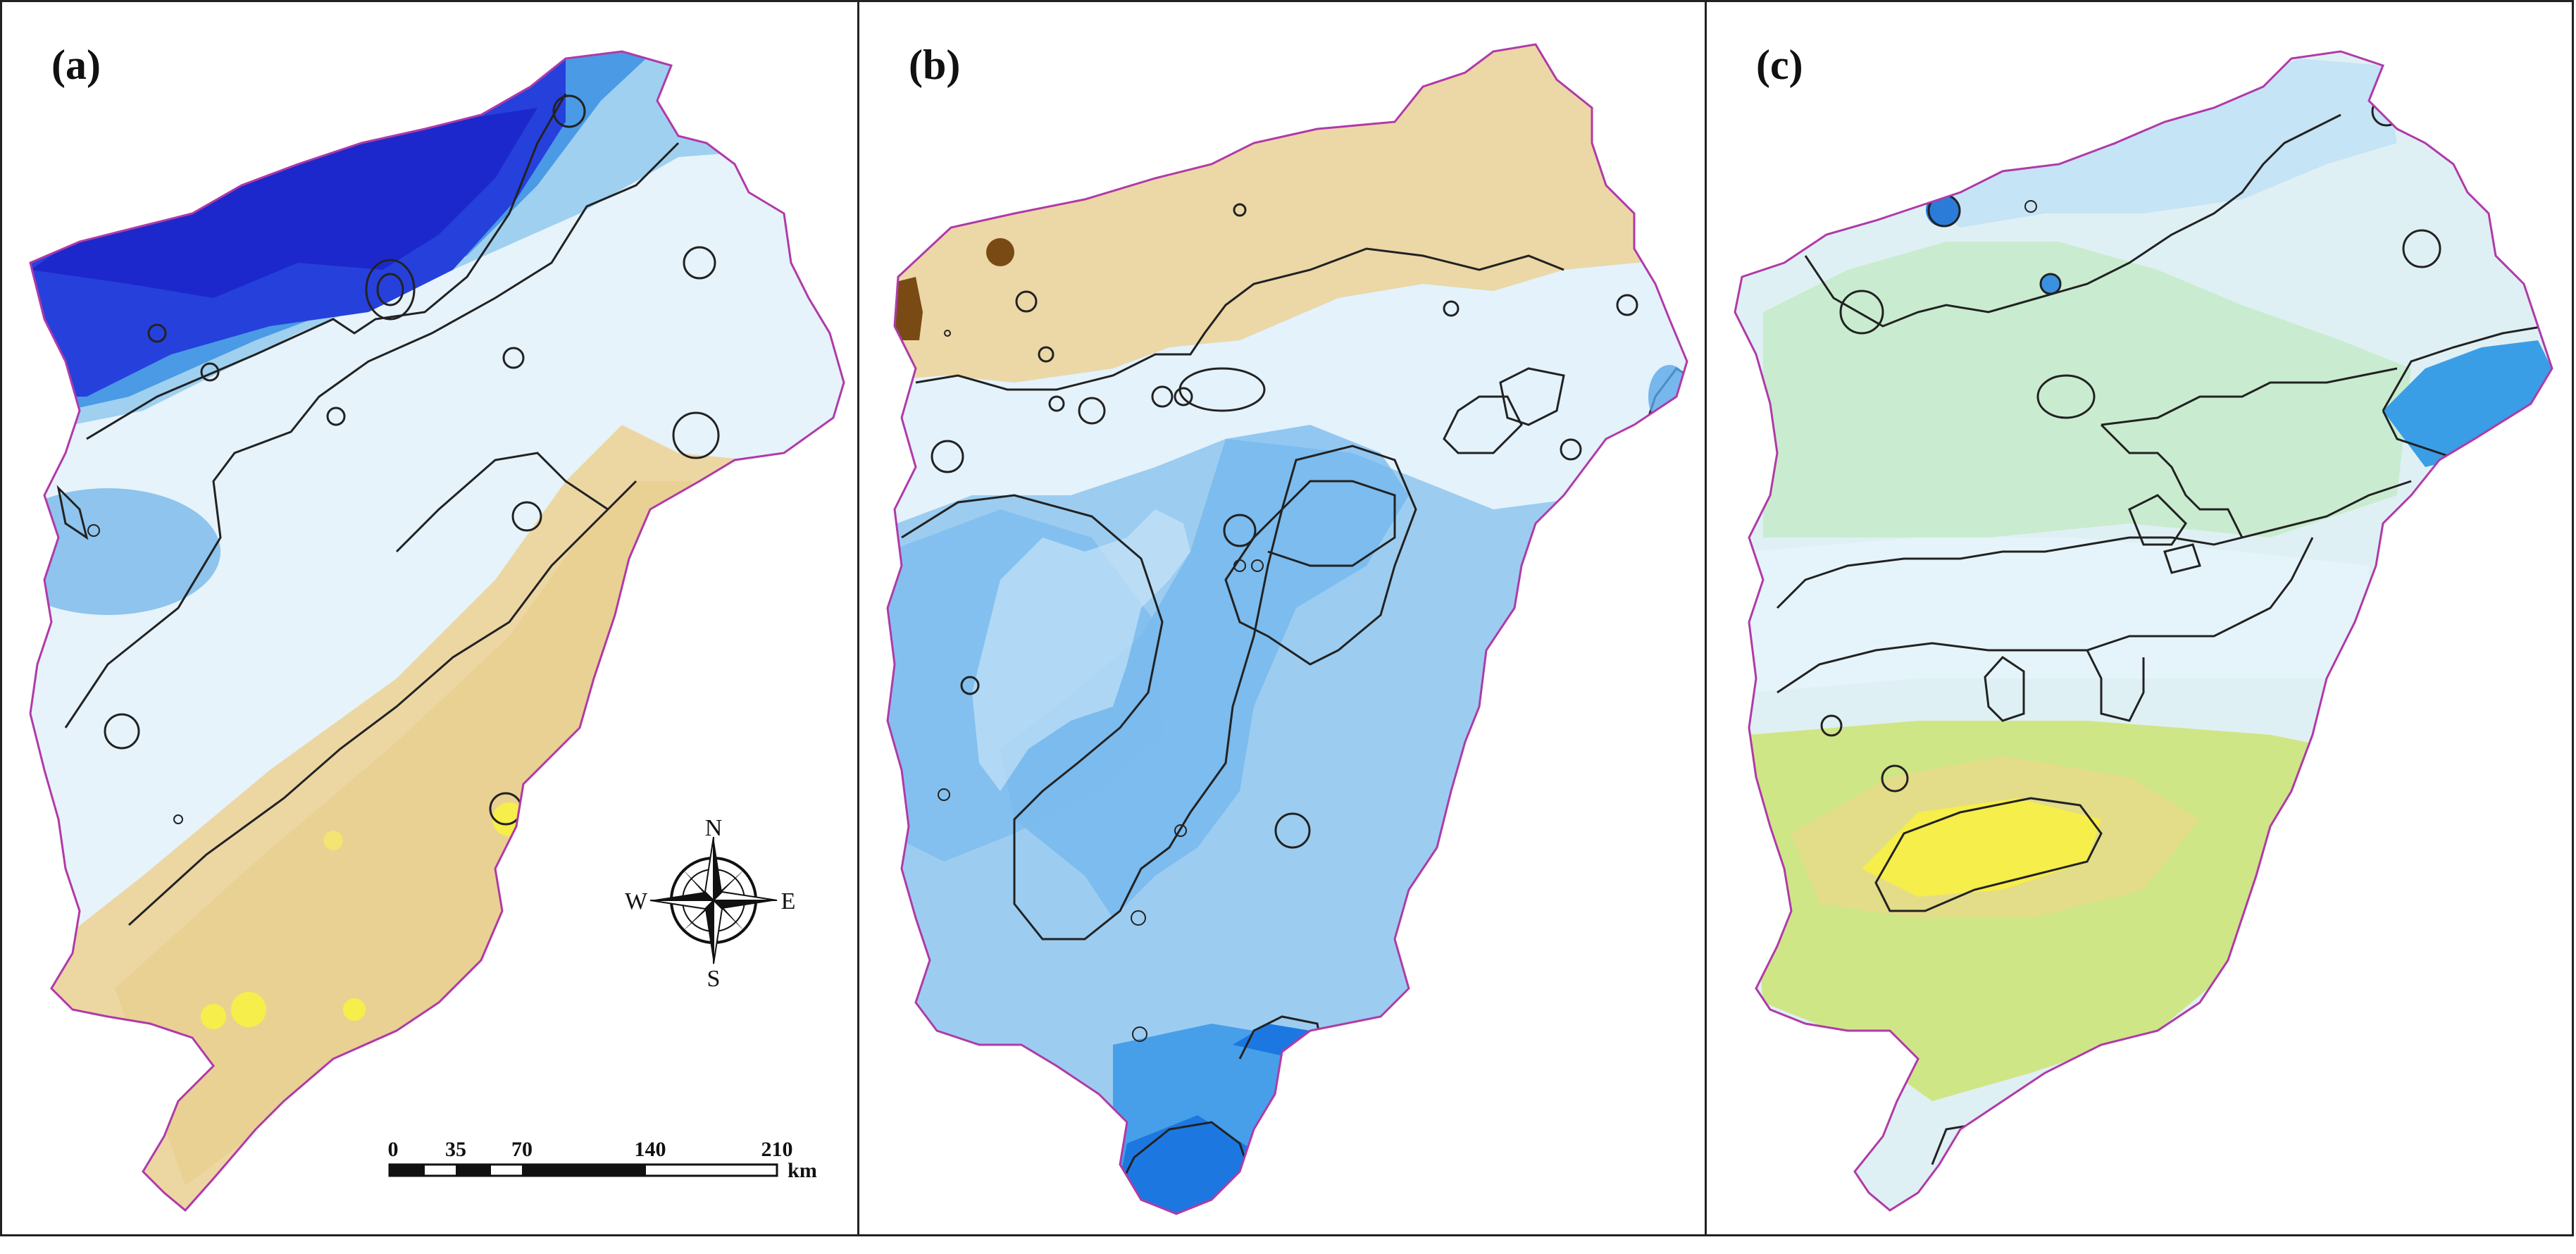 Image resolution: width=2576 pixels, height=1254 pixels. Describe the element at coordinates (935, 65) in the screenshot. I see `panel-label-b: (b)` at that location.